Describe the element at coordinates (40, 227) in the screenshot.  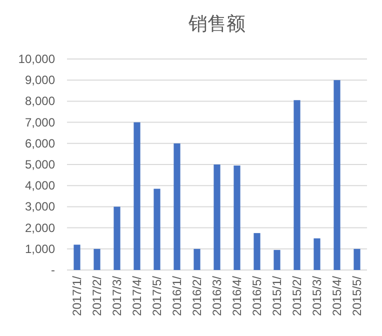
I see `y-tick-label: 2,000` at that location.